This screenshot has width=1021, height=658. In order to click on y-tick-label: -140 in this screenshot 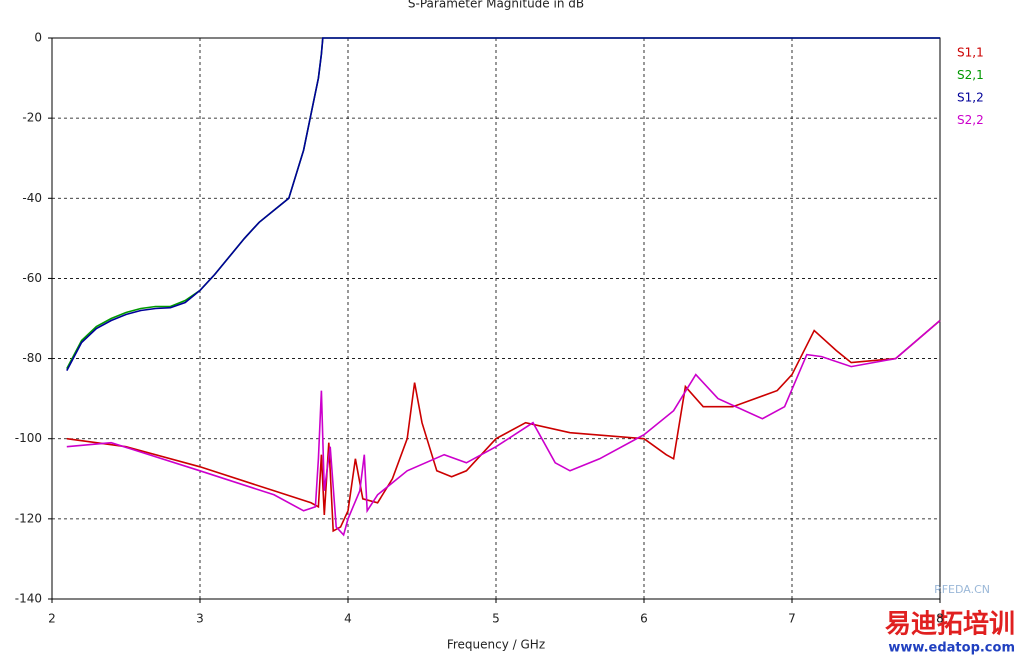, I will do `click(28, 599)`.